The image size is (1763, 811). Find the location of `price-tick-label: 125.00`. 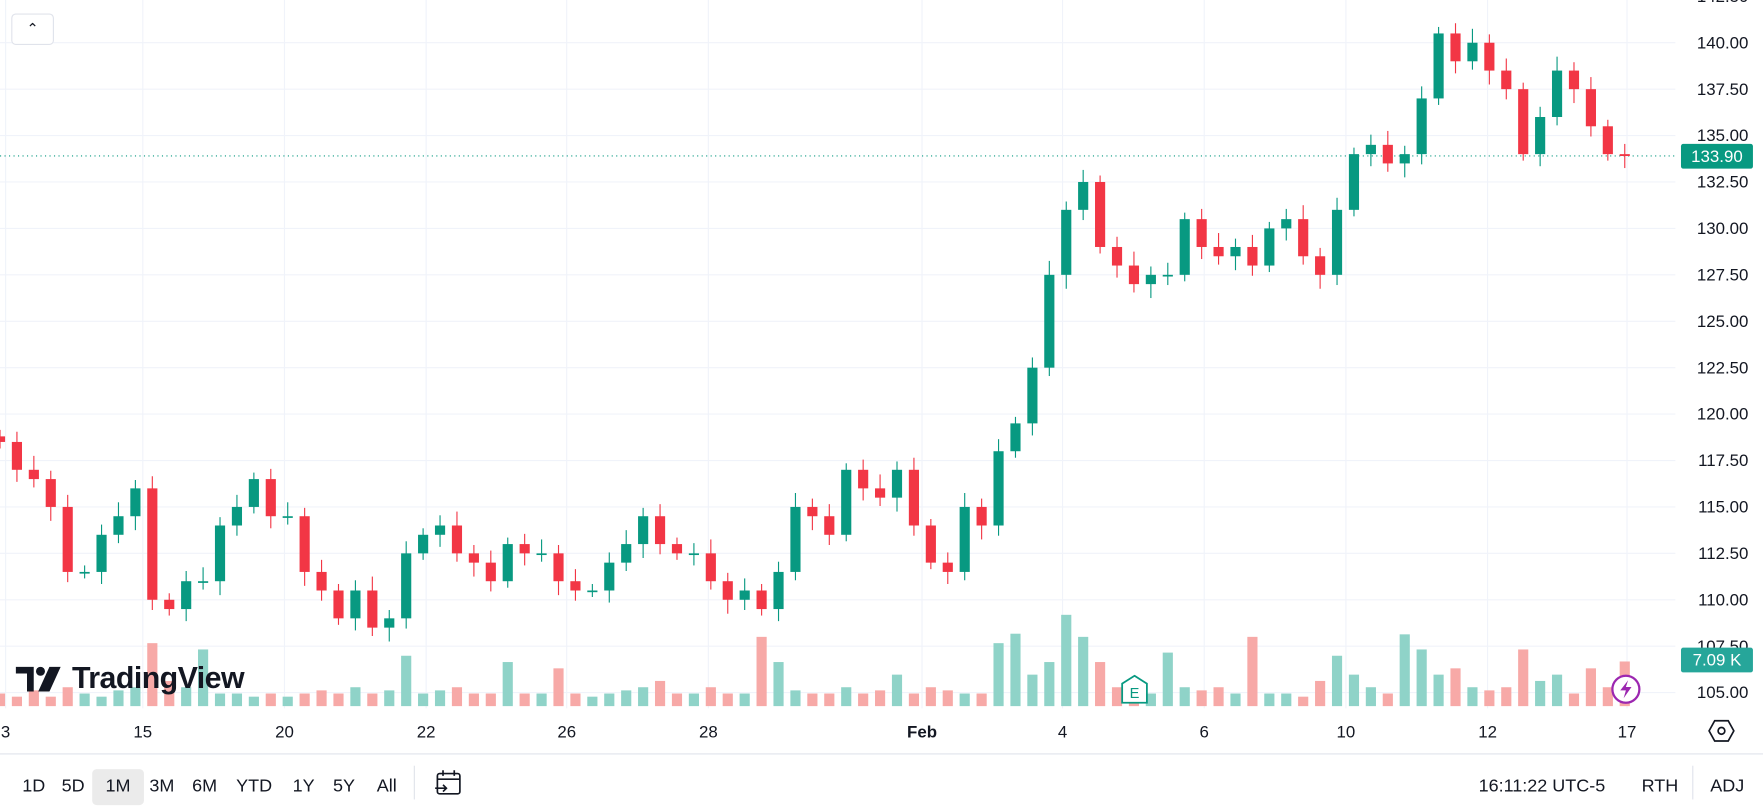

price-tick-label: 125.00 is located at coordinates (1723, 321).